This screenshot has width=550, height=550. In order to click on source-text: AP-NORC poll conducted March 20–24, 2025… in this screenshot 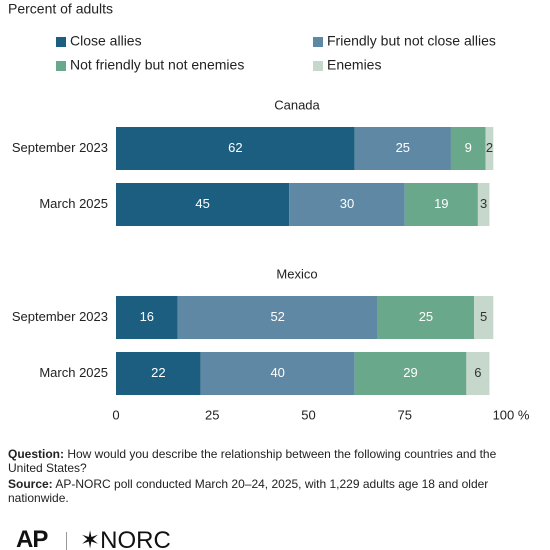, I will do `click(248, 491)`.